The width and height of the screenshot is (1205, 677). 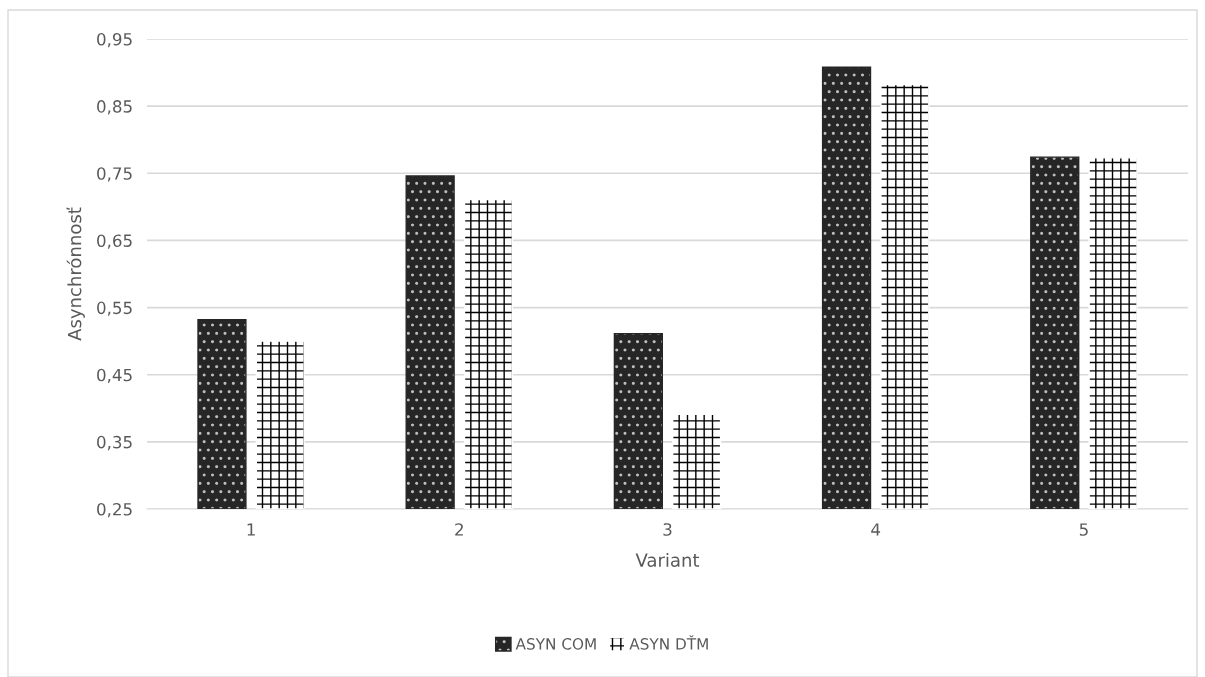 What do you see at coordinates (114, 174) in the screenshot?
I see `y-tick-label: 0,75` at bounding box center [114, 174].